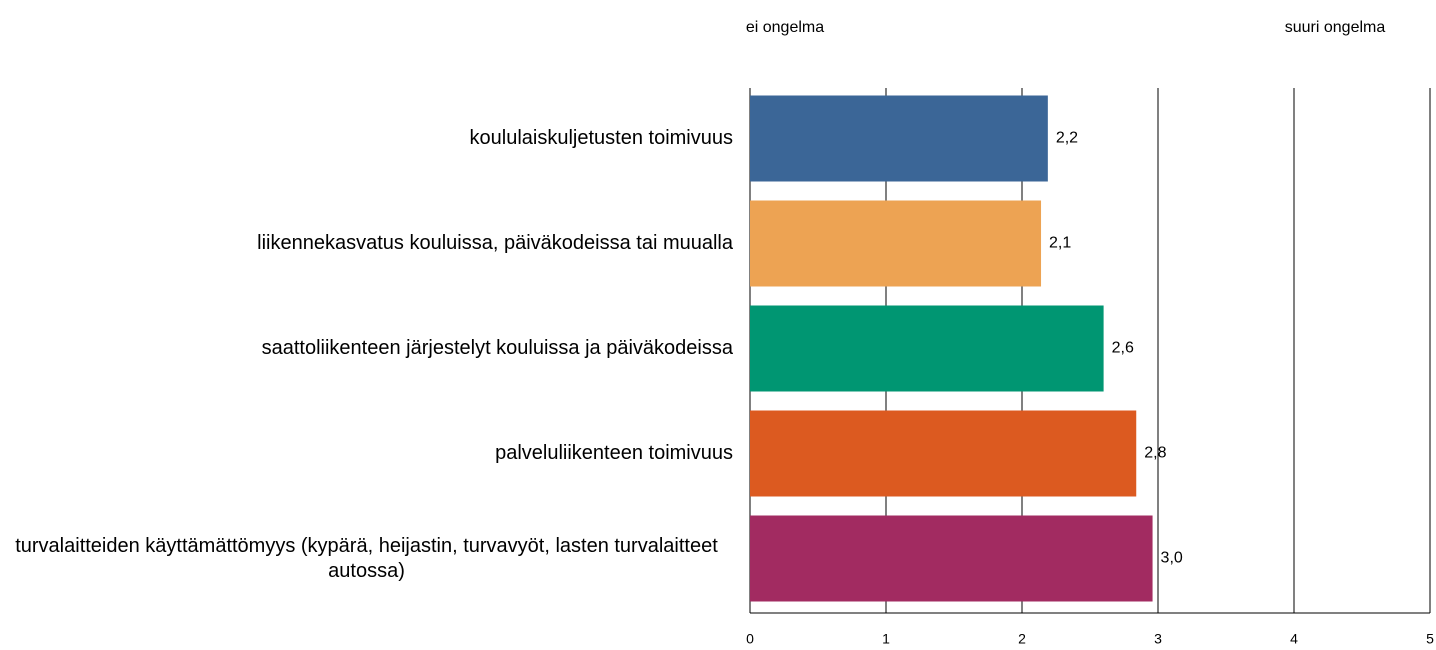 The image size is (1436, 650). Describe the element at coordinates (785, 27) in the screenshot. I see `annotation: ei ongelma` at that location.